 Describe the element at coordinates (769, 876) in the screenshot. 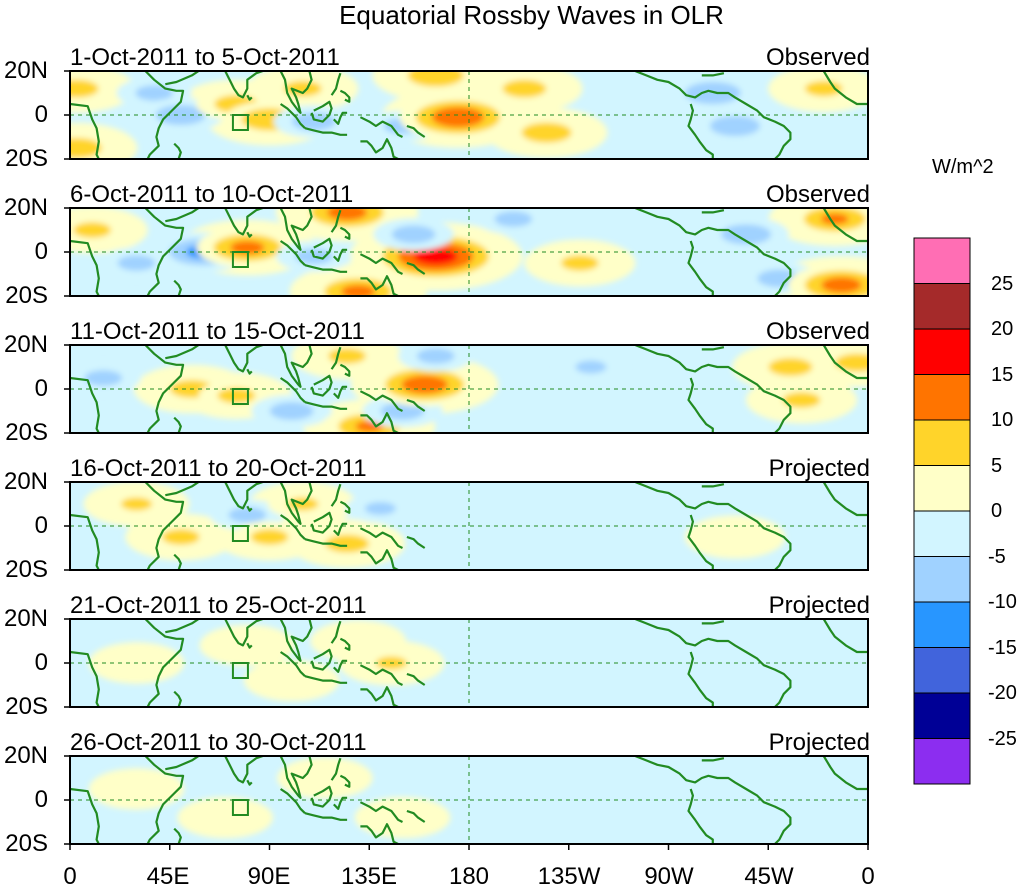

I see `lon-label-45w: 45W` at that location.